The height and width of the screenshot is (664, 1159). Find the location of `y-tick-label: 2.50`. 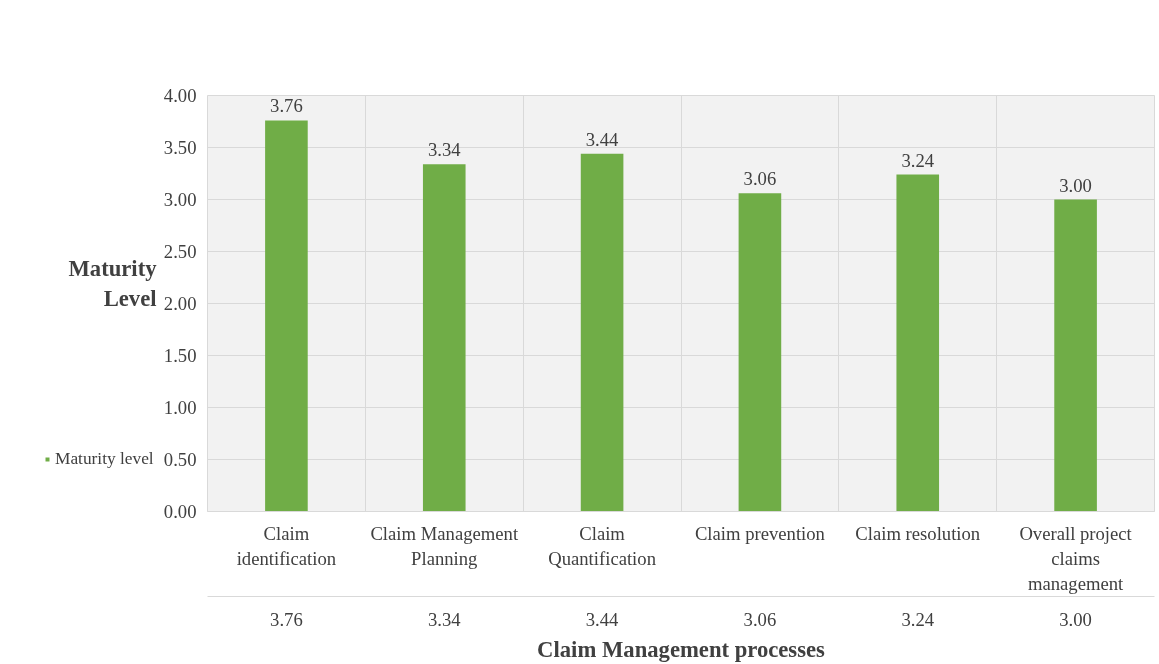

y-tick-label: 2.50 is located at coordinates (180, 251).